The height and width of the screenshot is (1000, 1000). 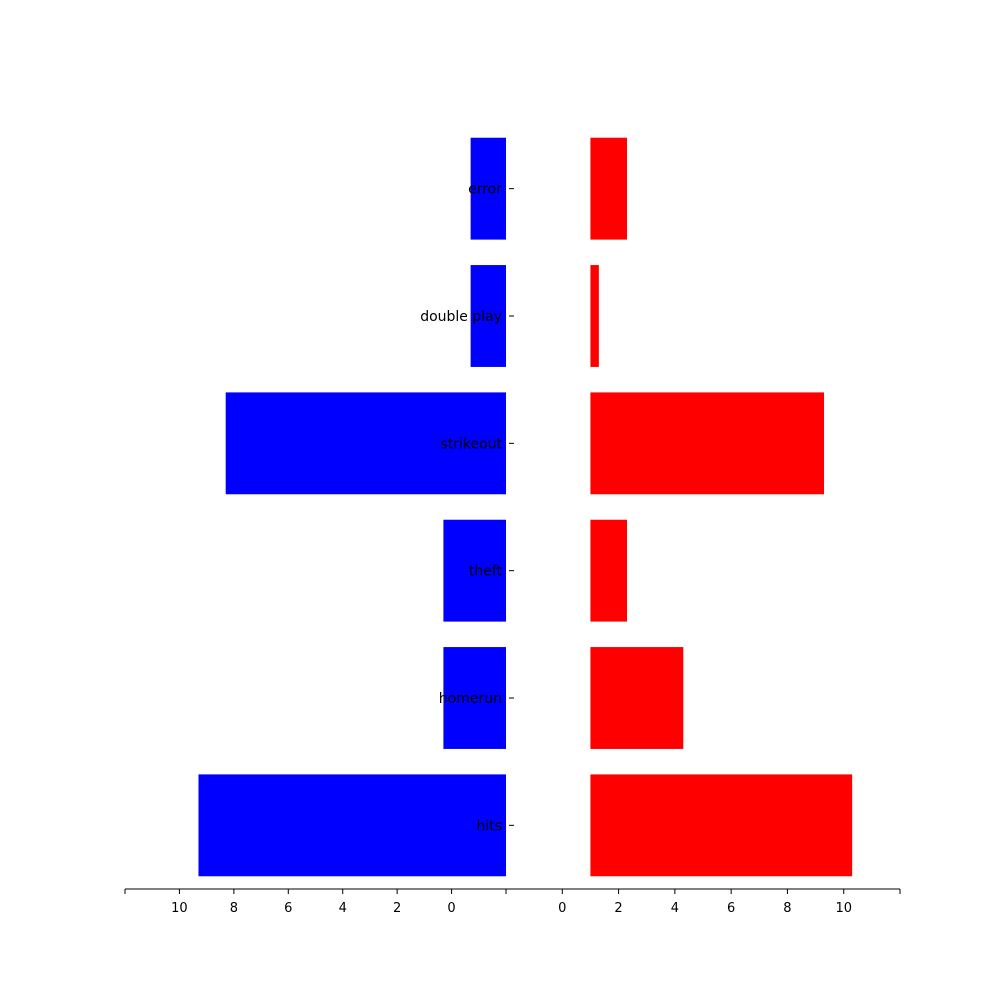 What do you see at coordinates (397, 908) in the screenshot?
I see `x-tick-label-left: 2` at bounding box center [397, 908].